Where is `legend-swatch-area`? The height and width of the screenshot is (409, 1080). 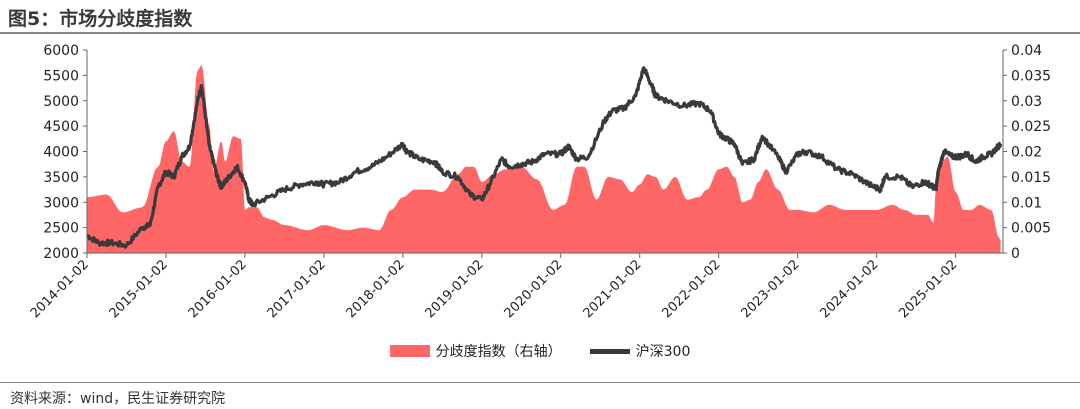 legend-swatch-area is located at coordinates (409, 351).